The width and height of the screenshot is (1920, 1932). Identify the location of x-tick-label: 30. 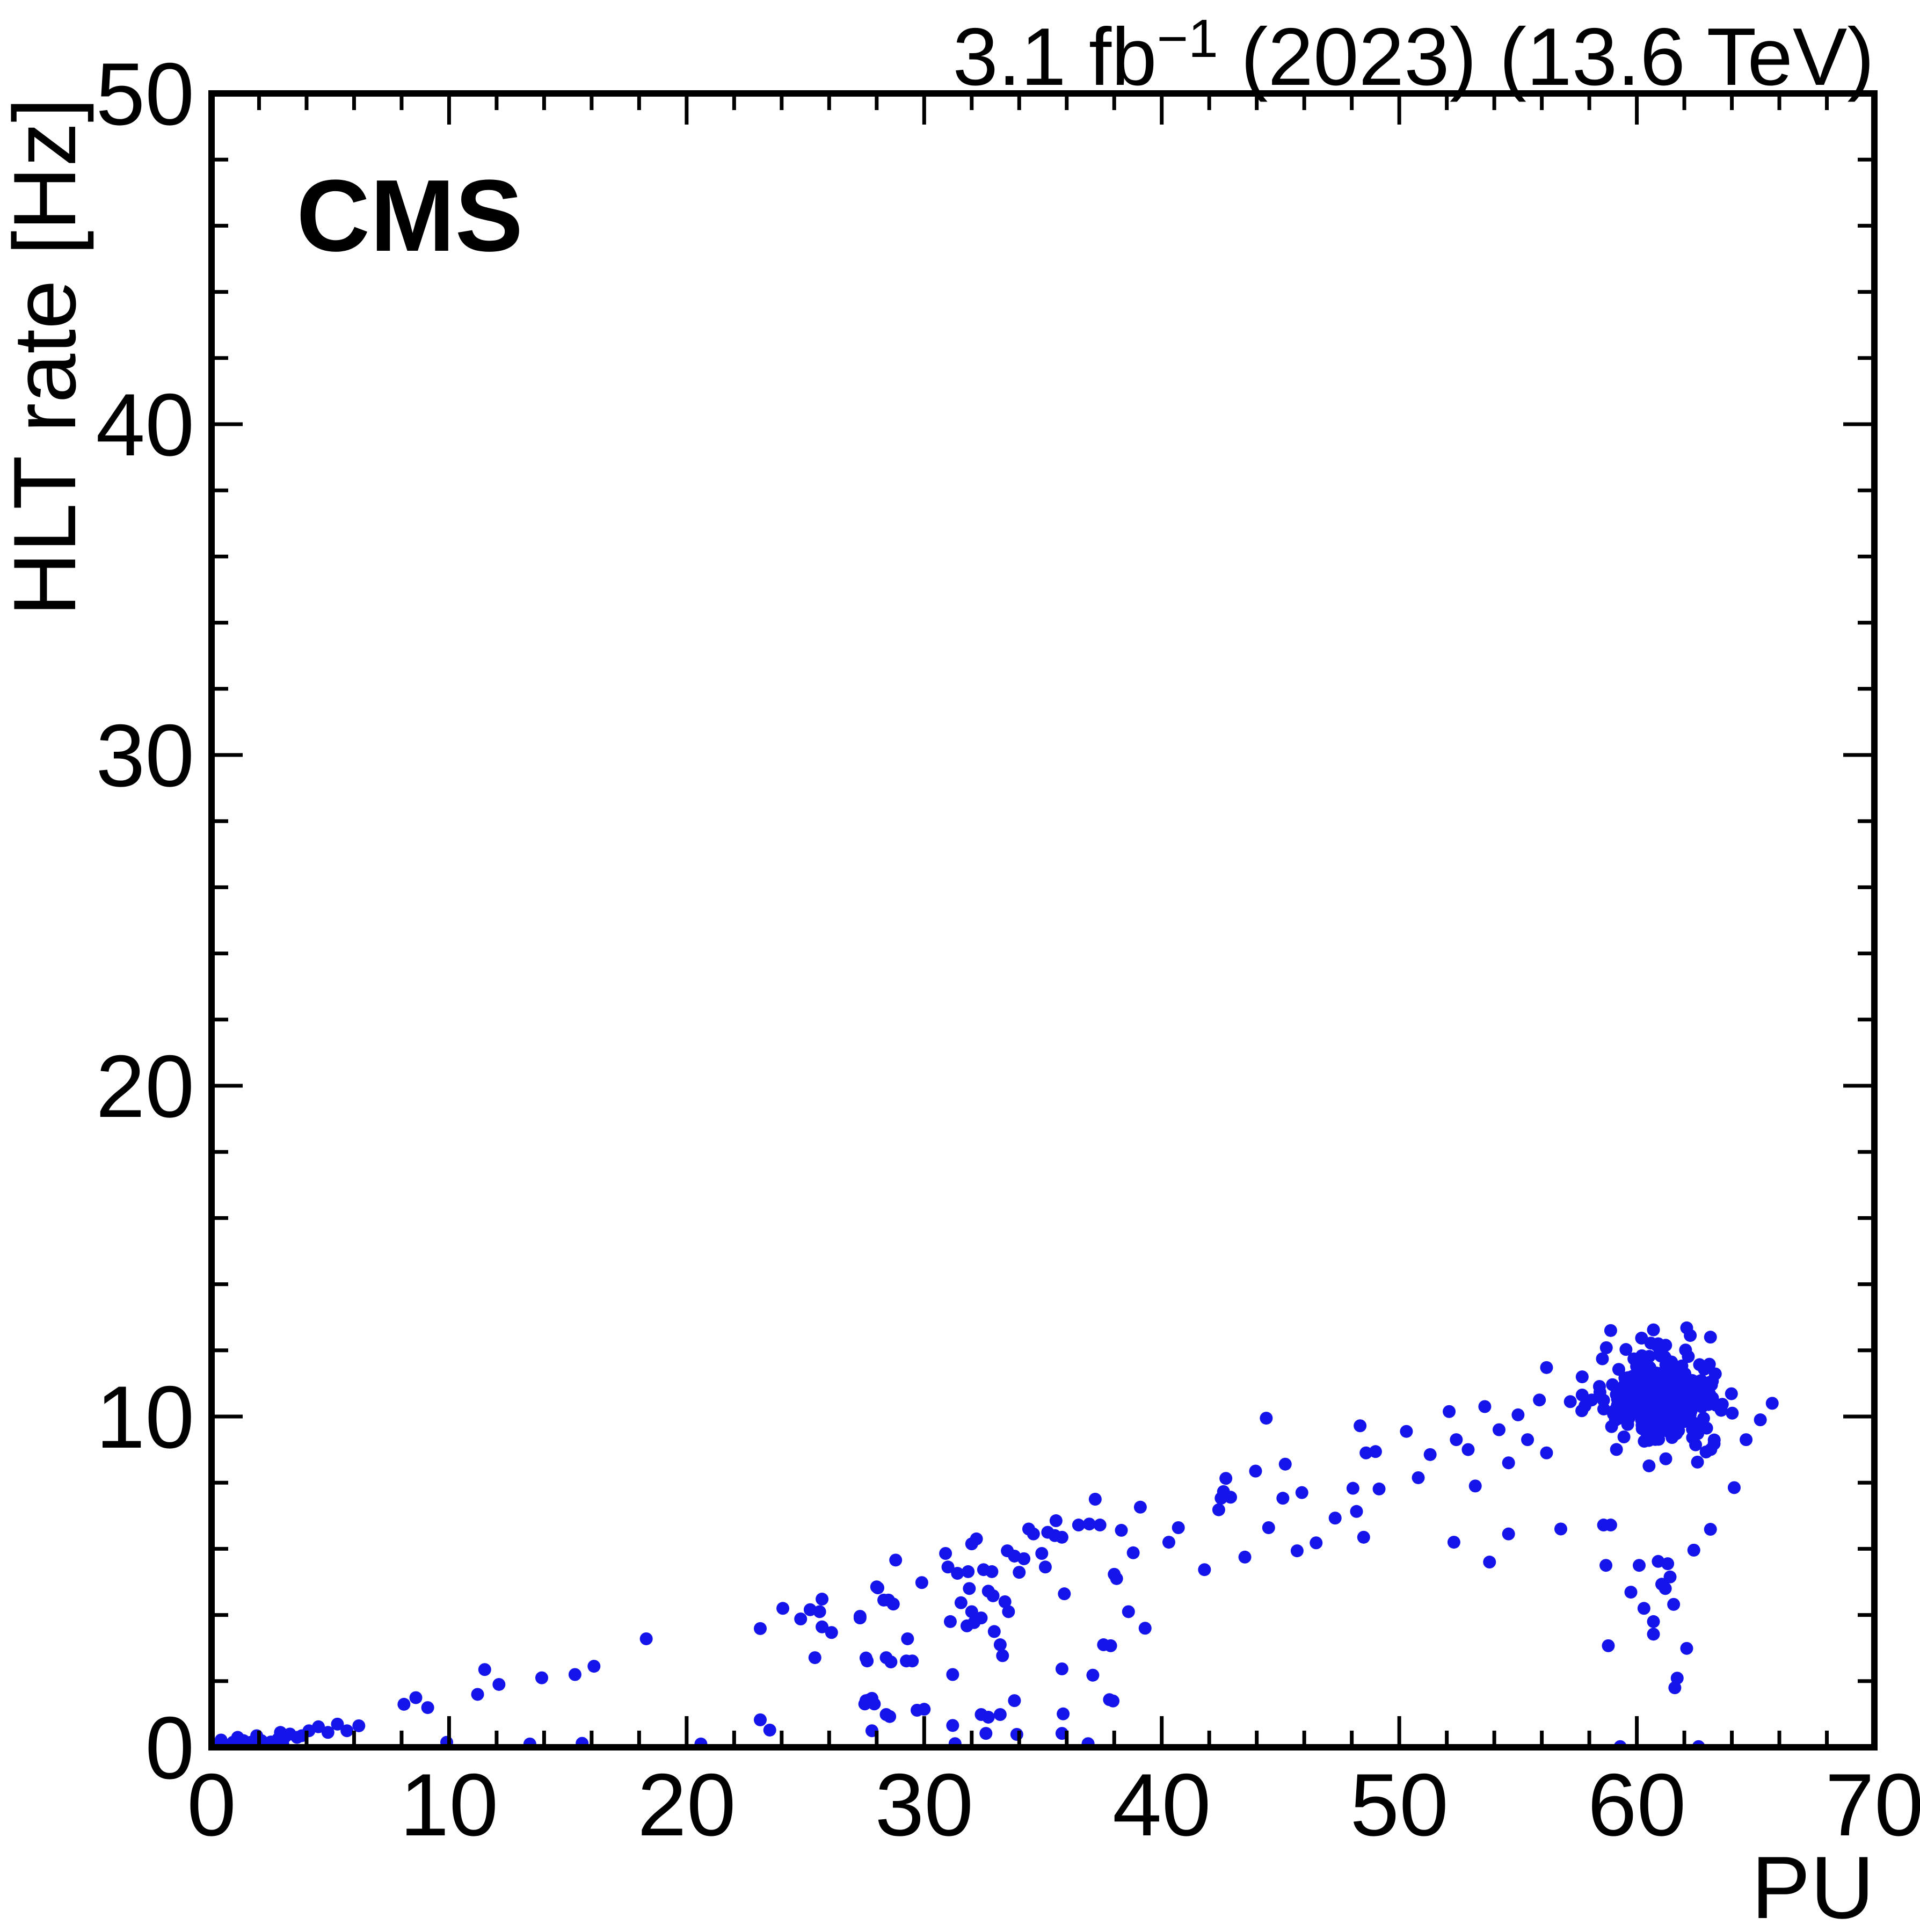
(925, 1804).